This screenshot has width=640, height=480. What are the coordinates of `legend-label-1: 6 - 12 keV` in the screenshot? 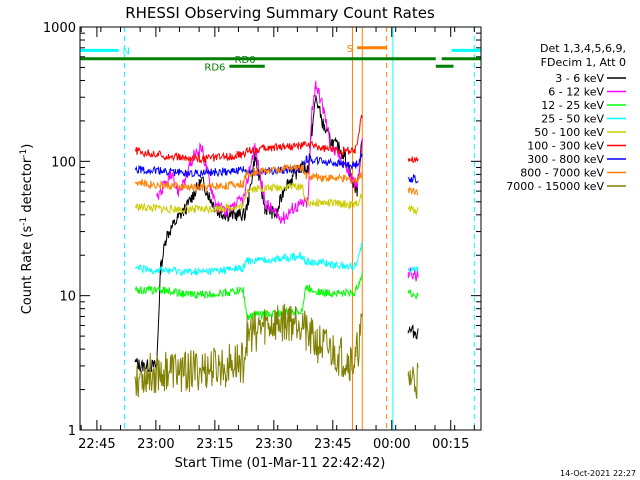 It's located at (576, 92).